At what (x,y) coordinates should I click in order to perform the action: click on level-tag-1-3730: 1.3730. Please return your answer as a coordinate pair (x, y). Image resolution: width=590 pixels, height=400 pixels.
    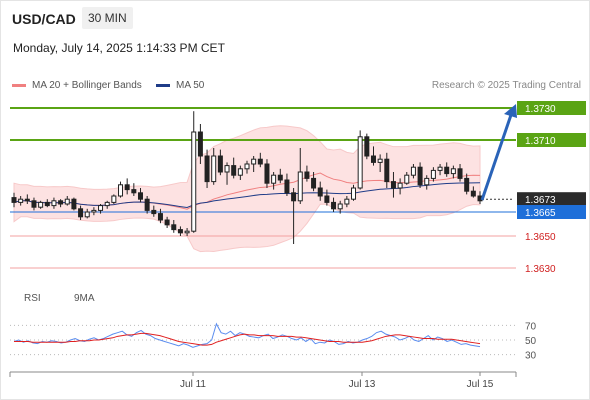
    Looking at the image, I should click on (540, 109).